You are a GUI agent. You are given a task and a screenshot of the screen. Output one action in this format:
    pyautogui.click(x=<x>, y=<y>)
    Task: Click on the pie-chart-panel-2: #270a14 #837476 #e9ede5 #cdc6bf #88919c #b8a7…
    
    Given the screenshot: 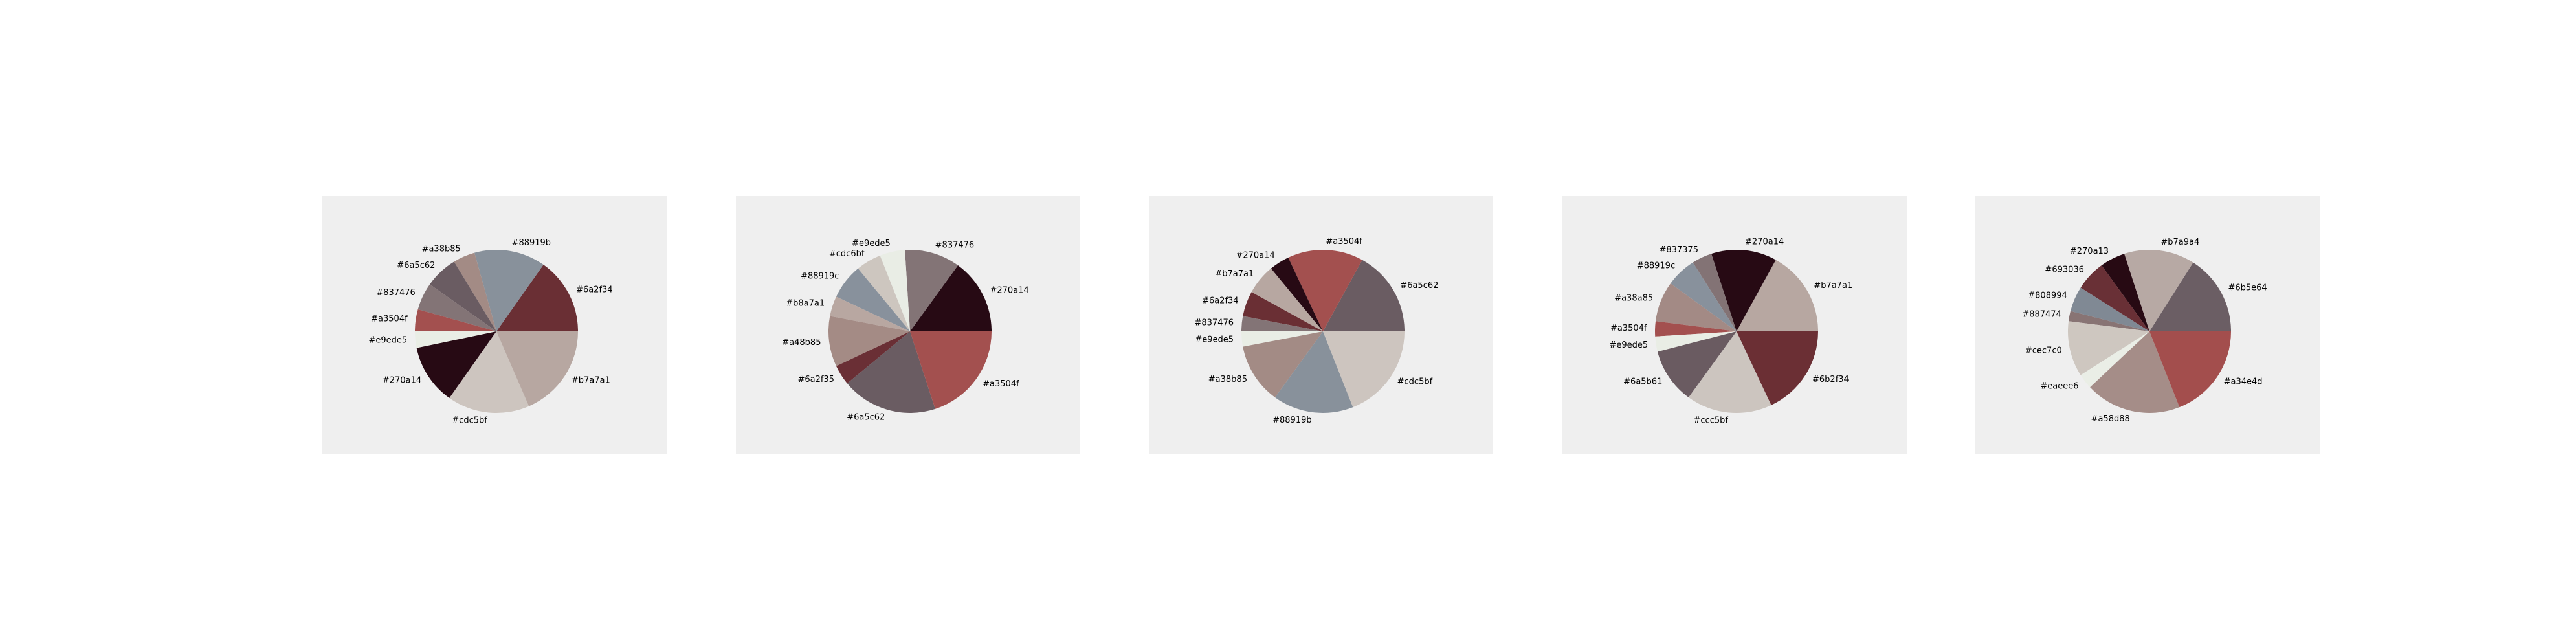 What is the action you would take?
    pyautogui.click(x=908, y=325)
    